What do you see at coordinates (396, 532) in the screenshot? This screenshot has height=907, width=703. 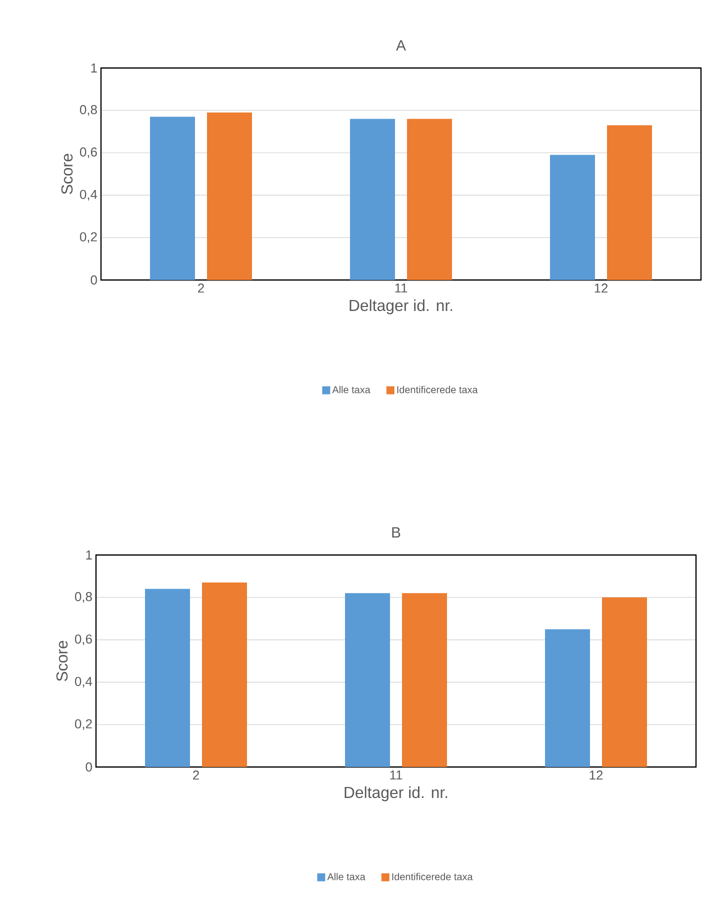 I see `chart-title: B` at bounding box center [396, 532].